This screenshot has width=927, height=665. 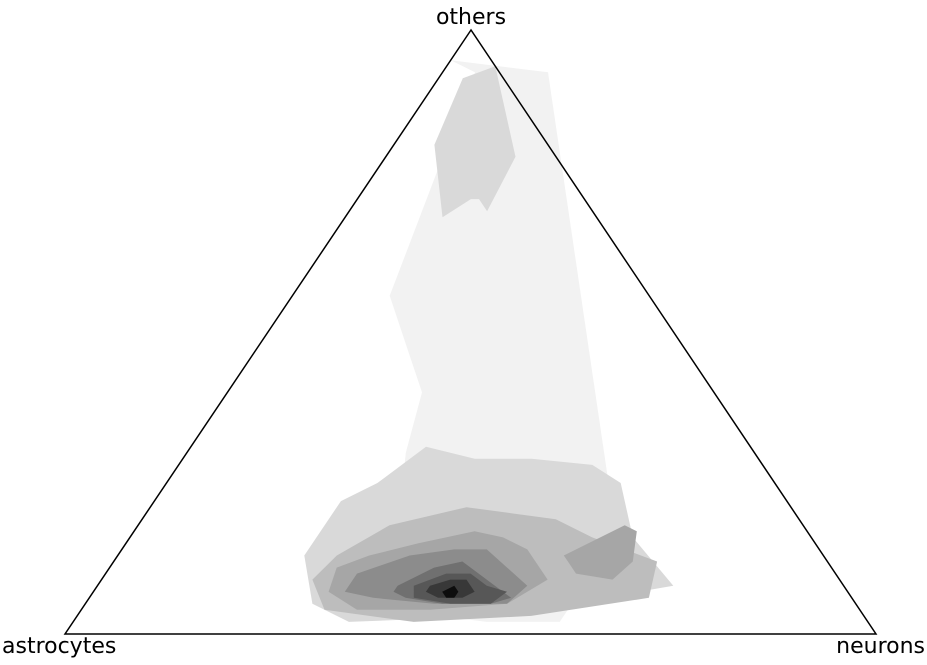 What do you see at coordinates (880, 646) in the screenshot?
I see `vertex-label-right: neurons` at bounding box center [880, 646].